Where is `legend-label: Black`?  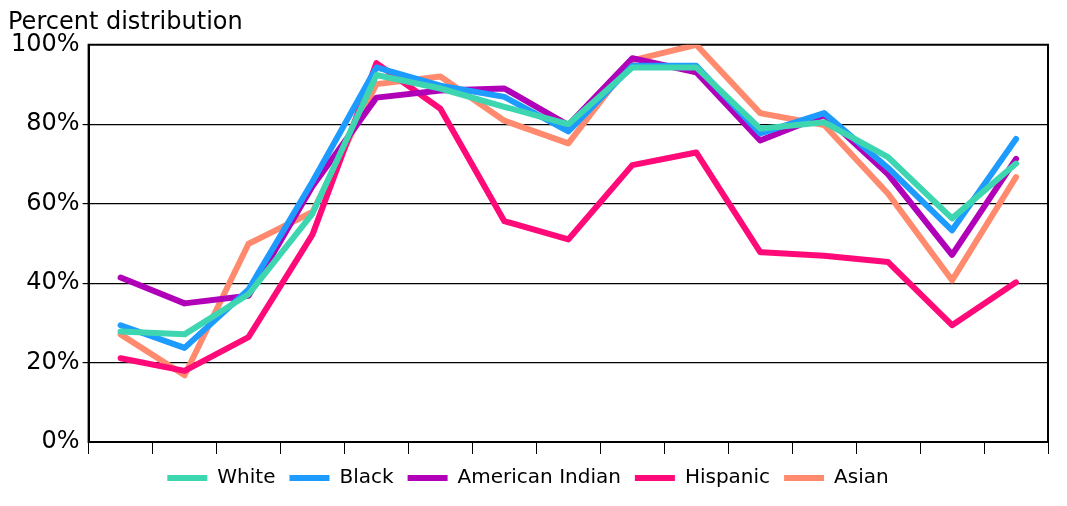
legend-label: Black is located at coordinates (367, 476).